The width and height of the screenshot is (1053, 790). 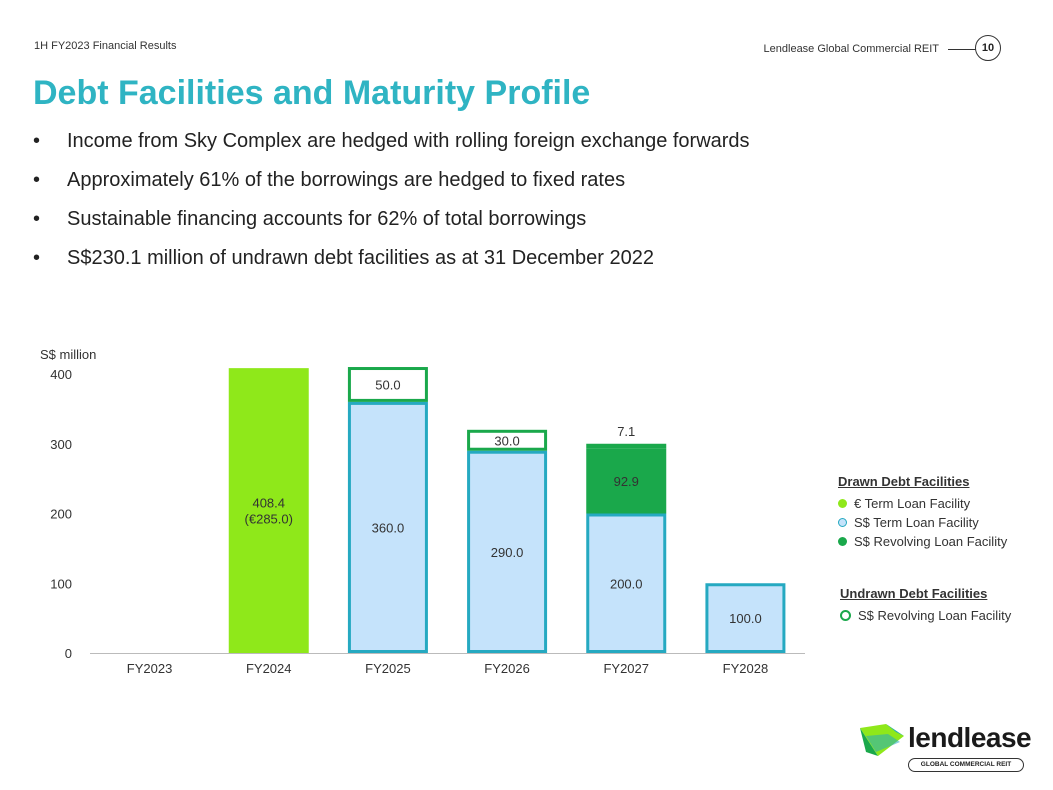 What do you see at coordinates (962, 49) in the screenshot?
I see `page-number-line` at bounding box center [962, 49].